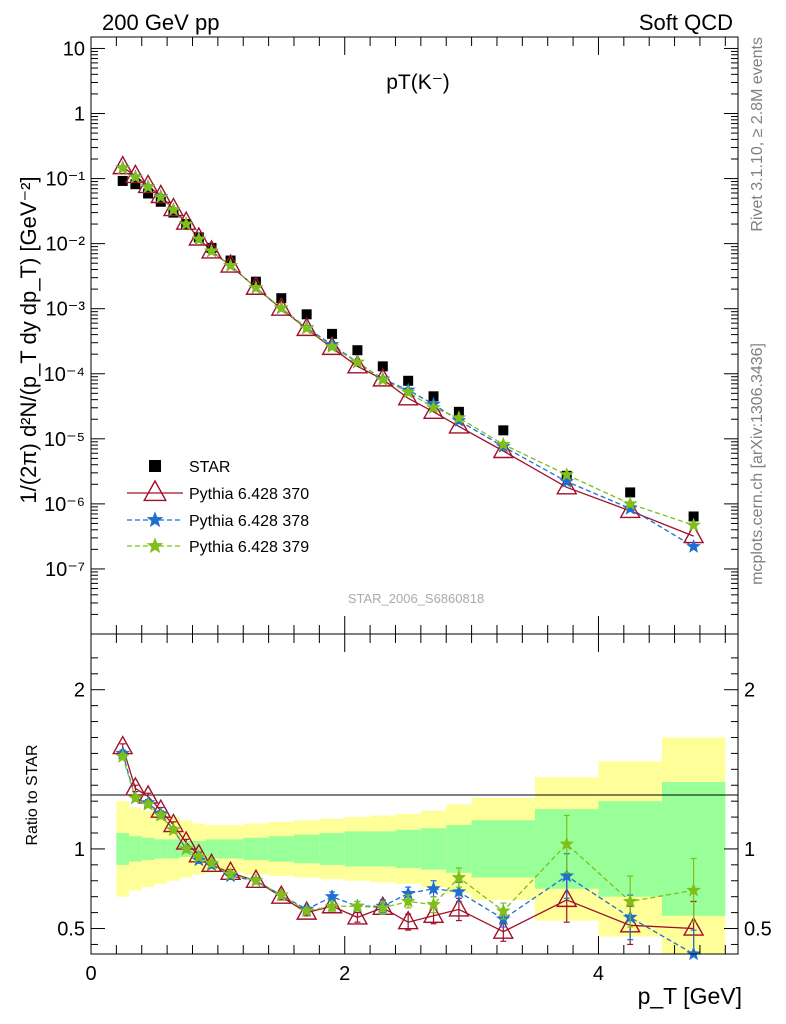 This screenshot has height=1024, width=786. What do you see at coordinates (344, 974) in the screenshot?
I see `x-tick-label: 2` at bounding box center [344, 974].